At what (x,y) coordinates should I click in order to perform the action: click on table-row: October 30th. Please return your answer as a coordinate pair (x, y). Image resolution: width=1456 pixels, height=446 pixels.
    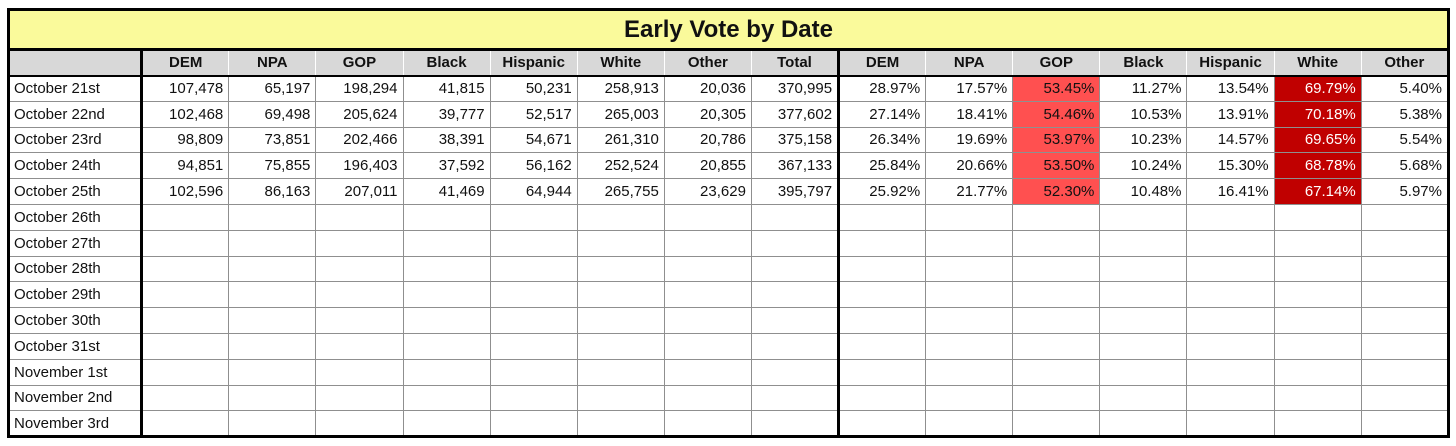
    Looking at the image, I should click on (728, 320).